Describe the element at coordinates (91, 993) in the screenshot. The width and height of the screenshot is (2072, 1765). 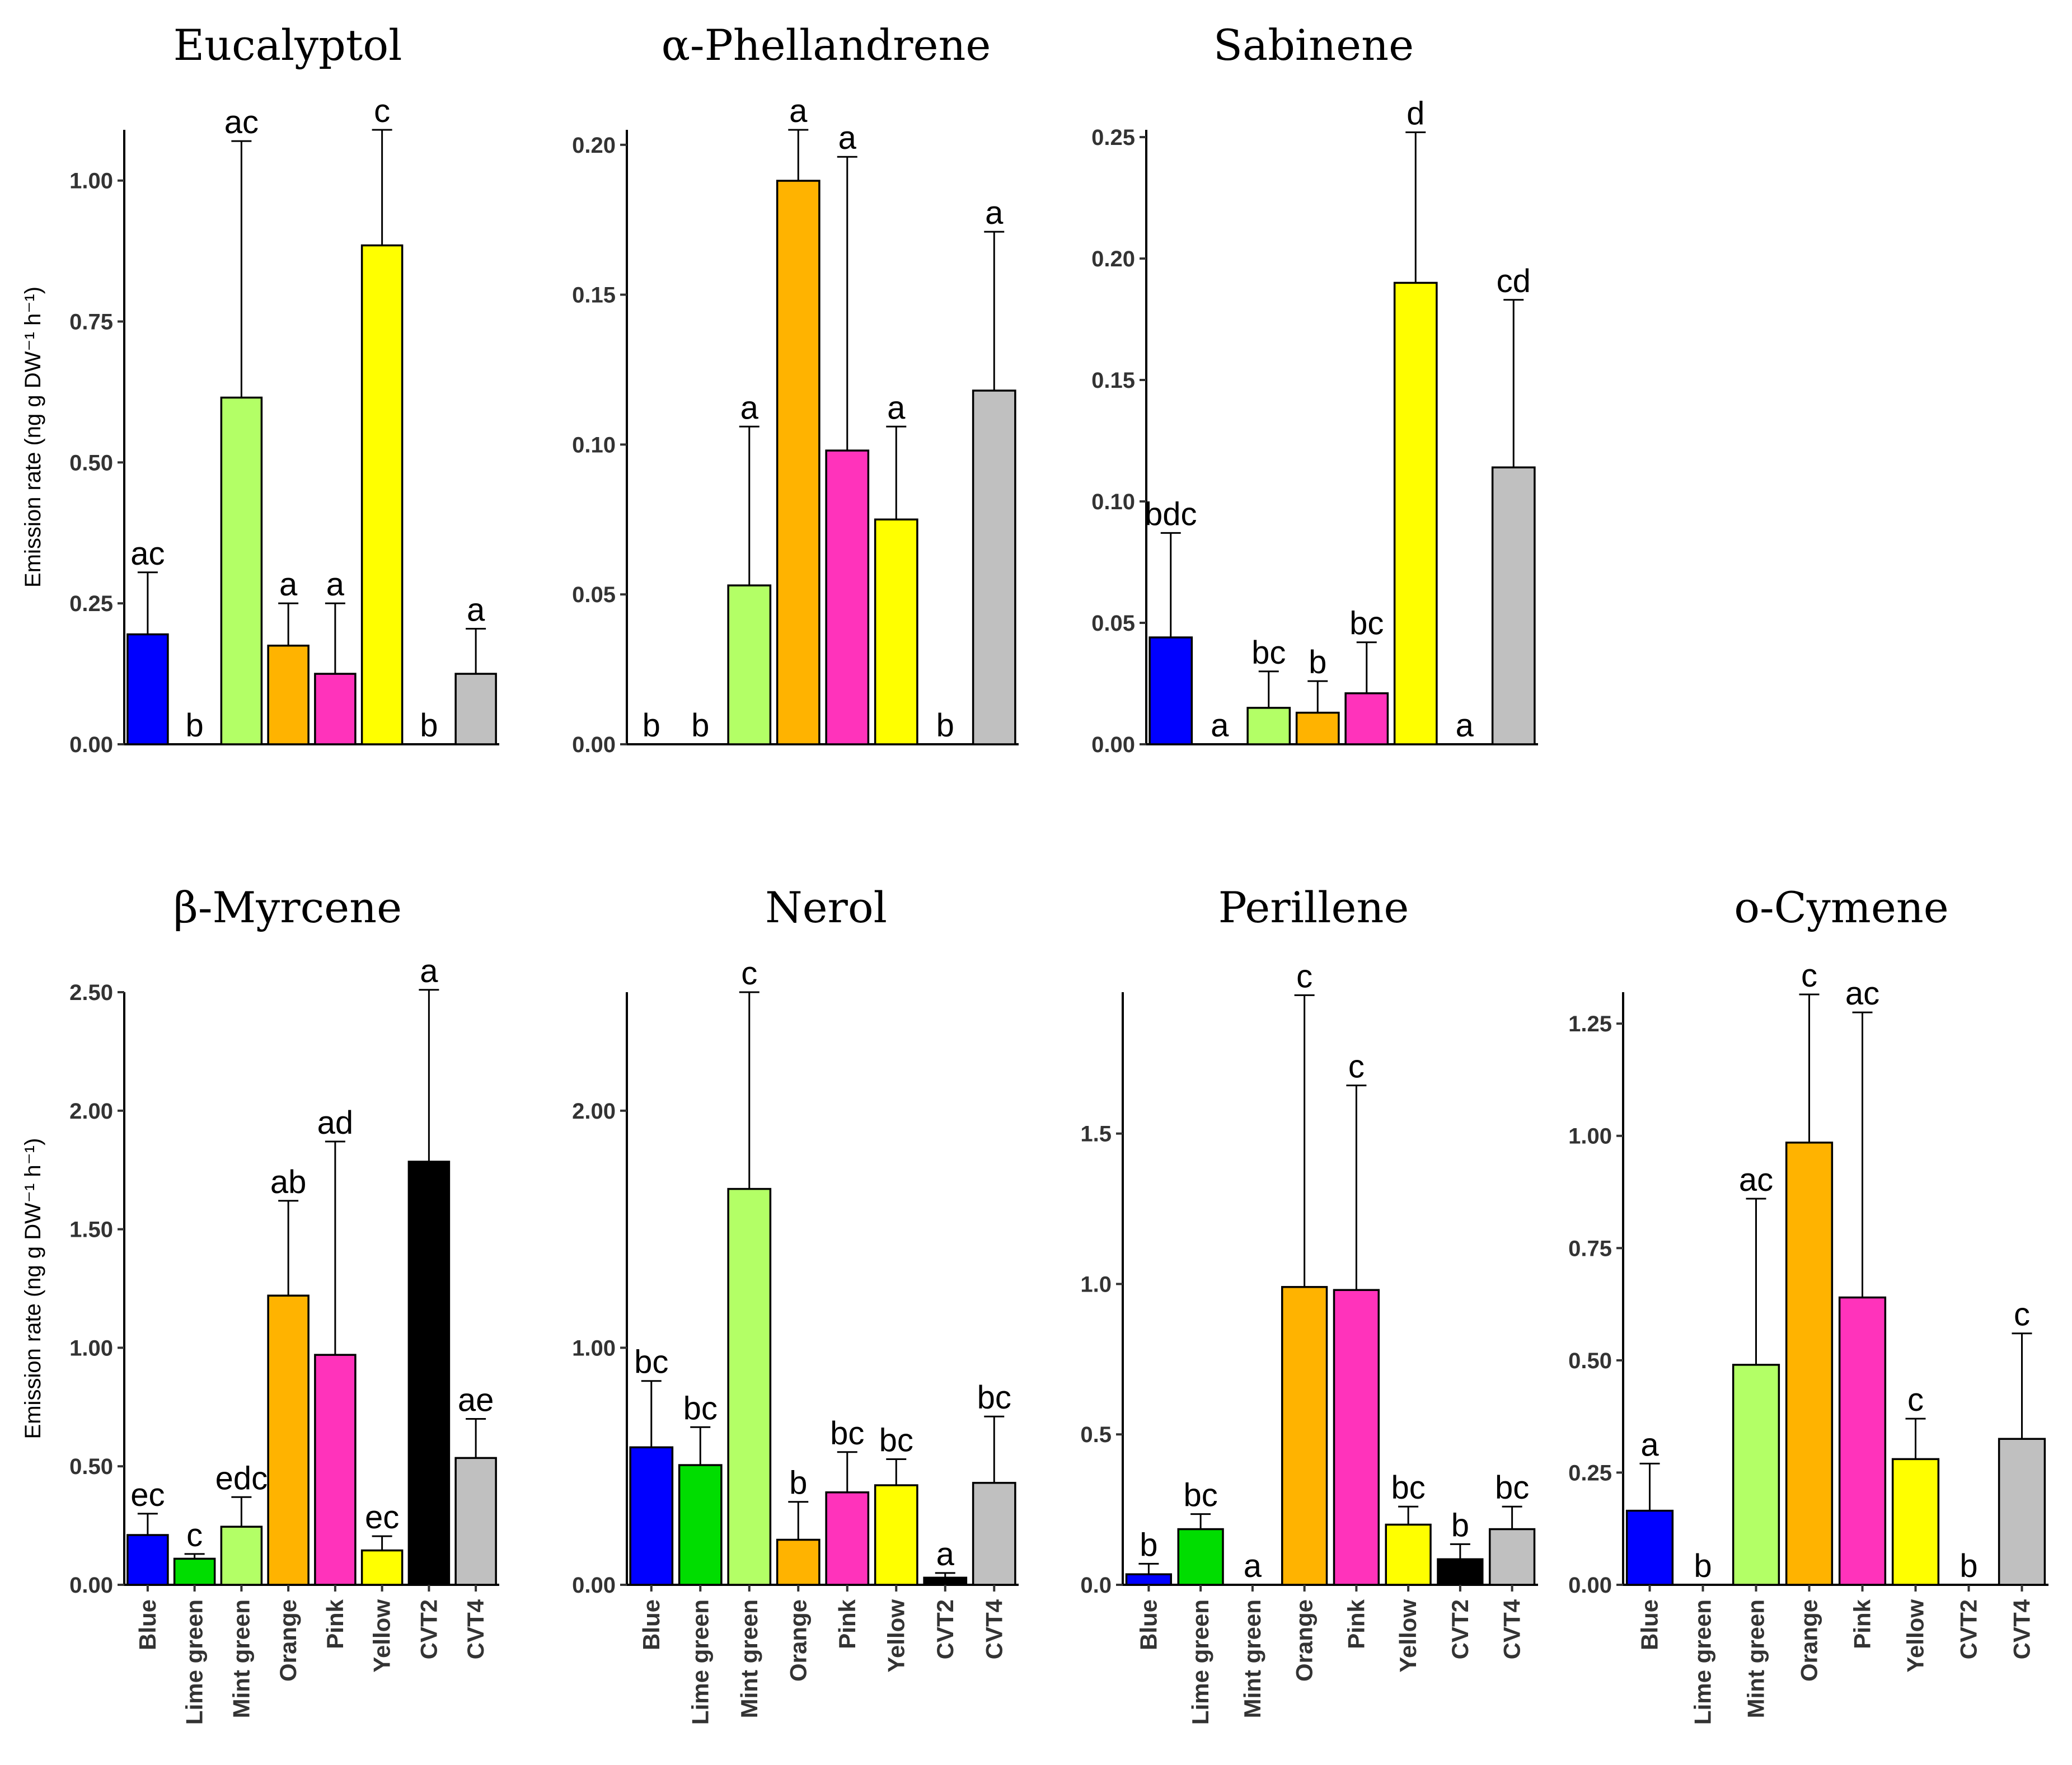
I see `y-tick-label: 2.50` at that location.